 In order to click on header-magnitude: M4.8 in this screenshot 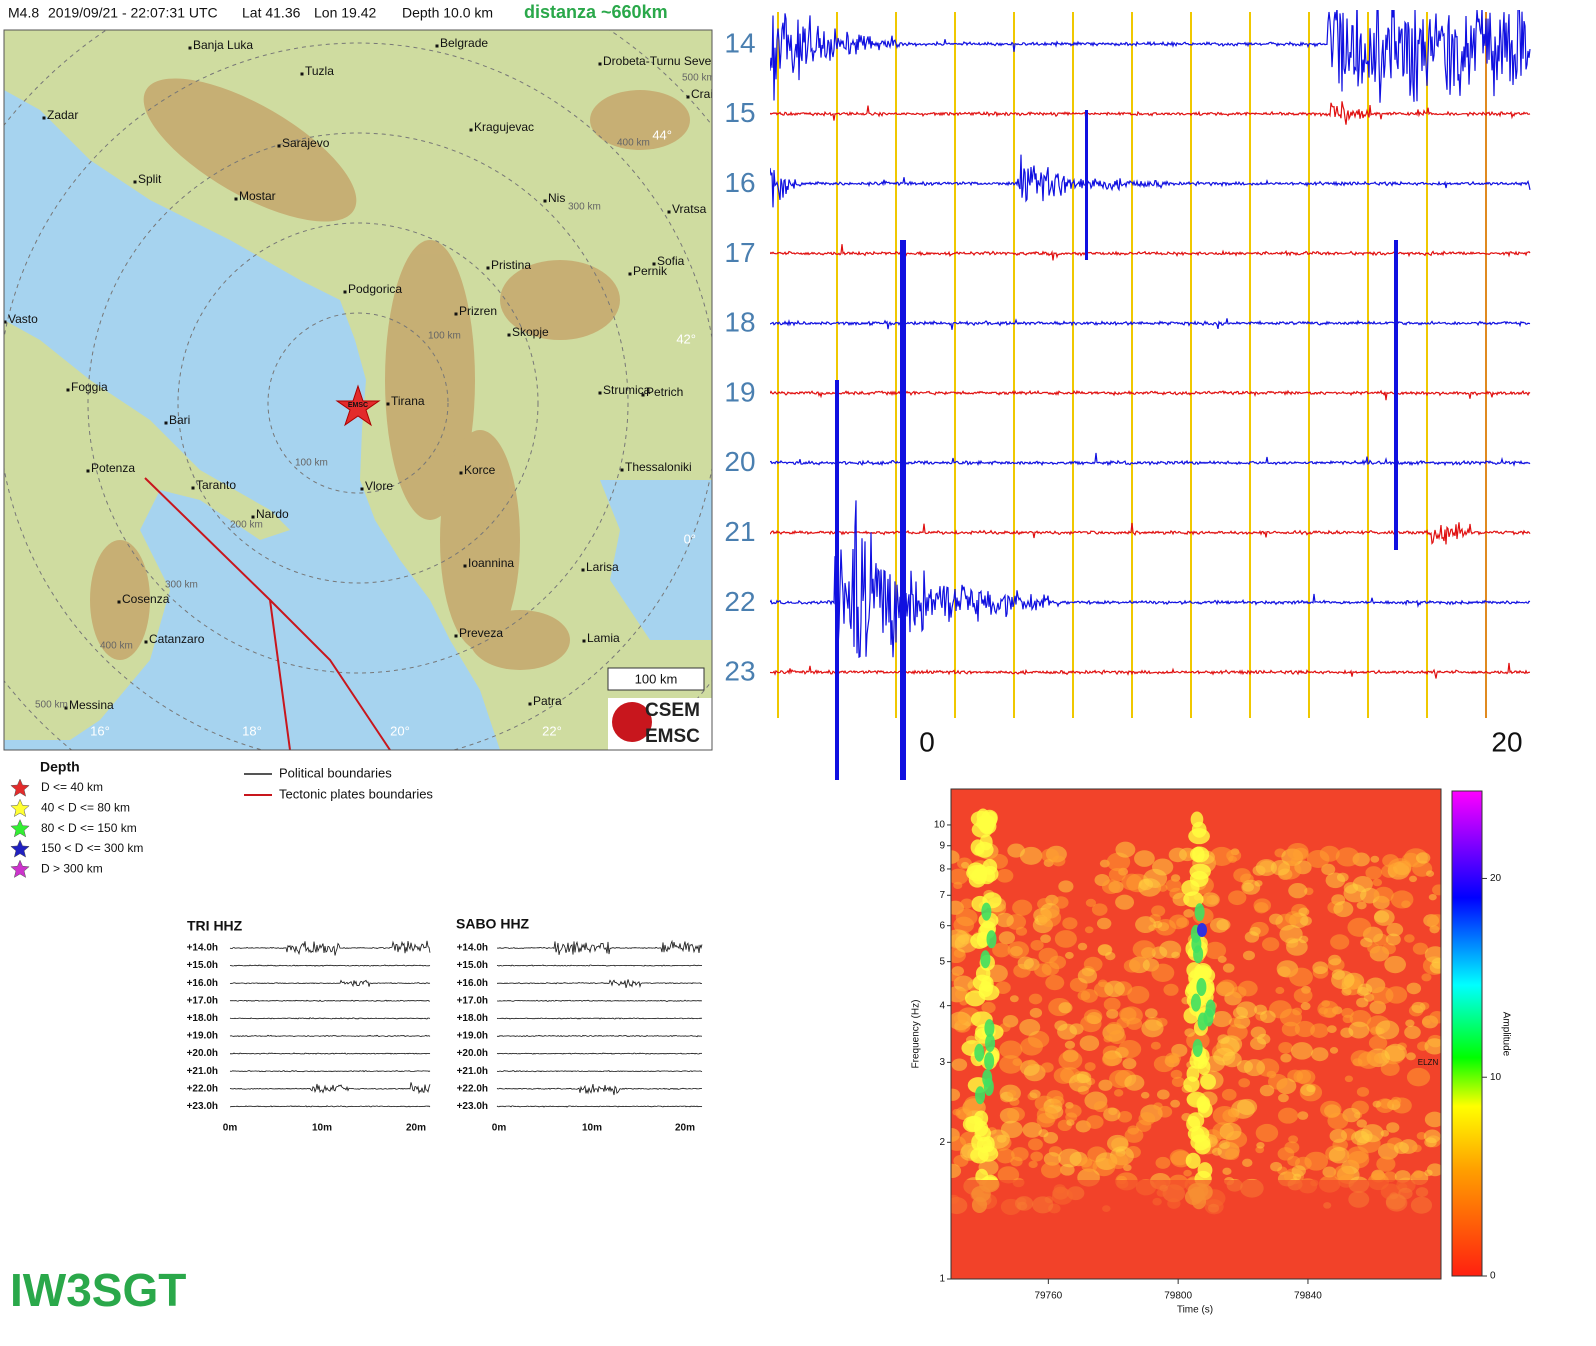, I will do `click(23, 13)`.